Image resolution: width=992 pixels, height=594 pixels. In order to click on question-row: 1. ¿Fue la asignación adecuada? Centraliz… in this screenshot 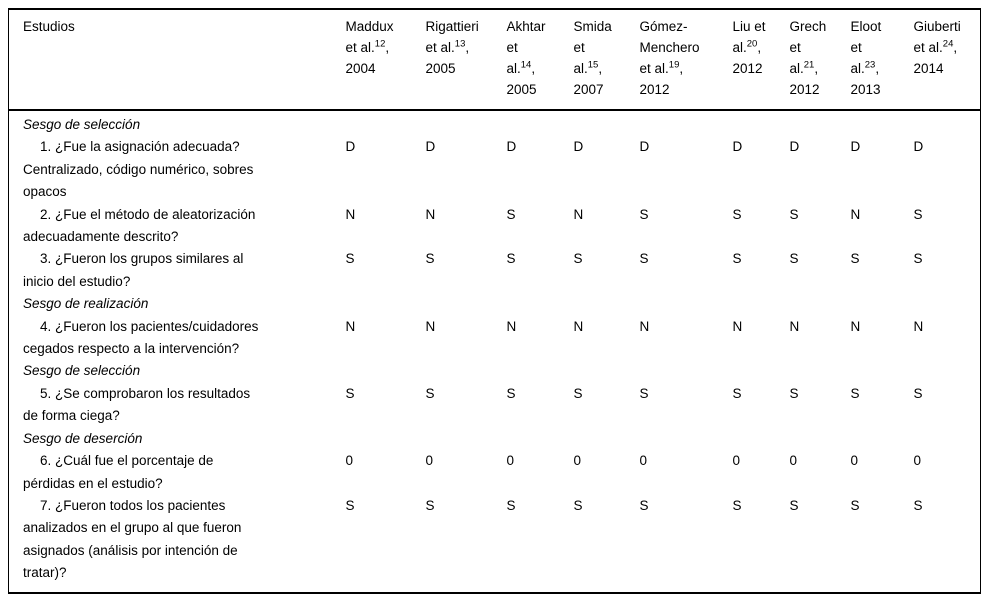, I will do `click(495, 169)`.